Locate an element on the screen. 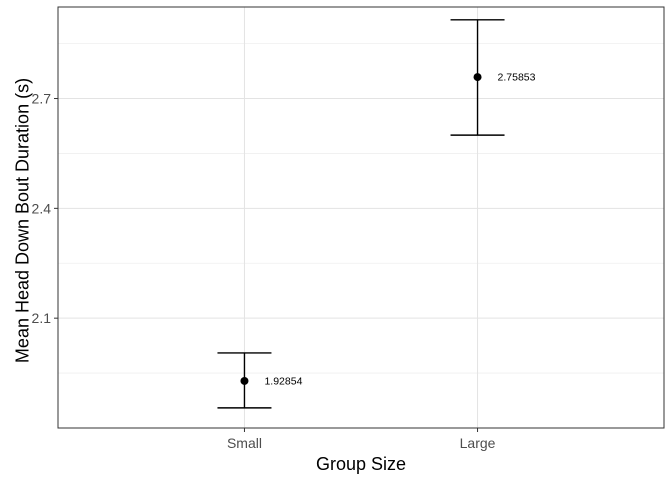 The image size is (672, 480). data-label: 1.92854 is located at coordinates (283, 381).